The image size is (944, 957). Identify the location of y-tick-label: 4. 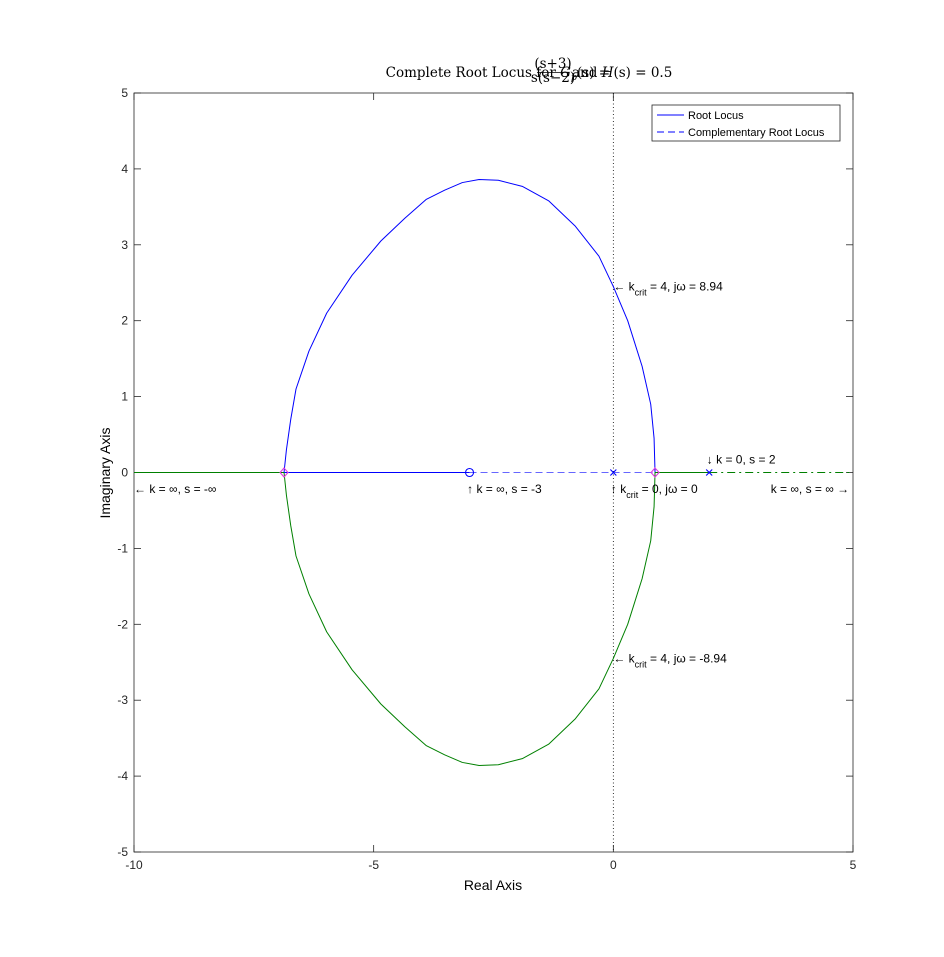
(124, 169).